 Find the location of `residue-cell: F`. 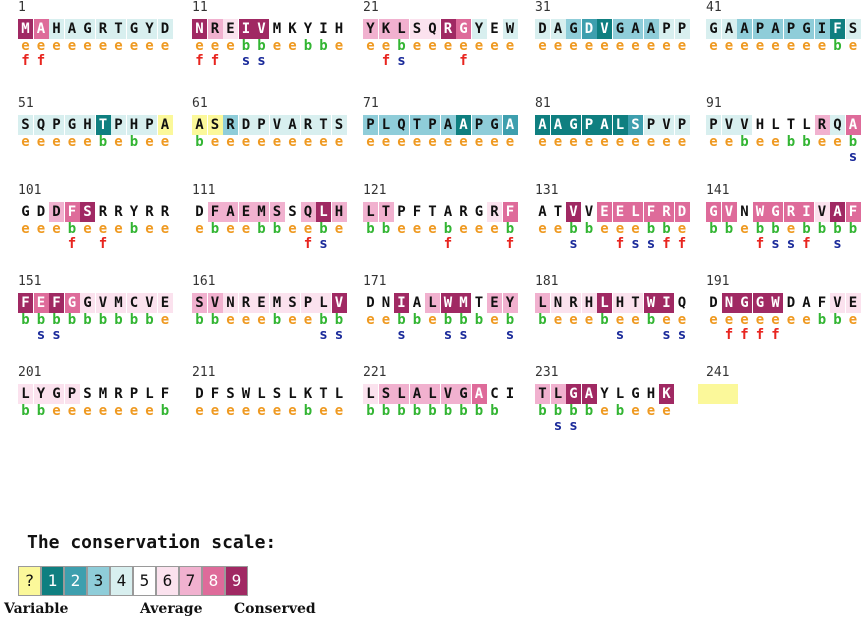

residue-cell: F is located at coordinates (56, 303).